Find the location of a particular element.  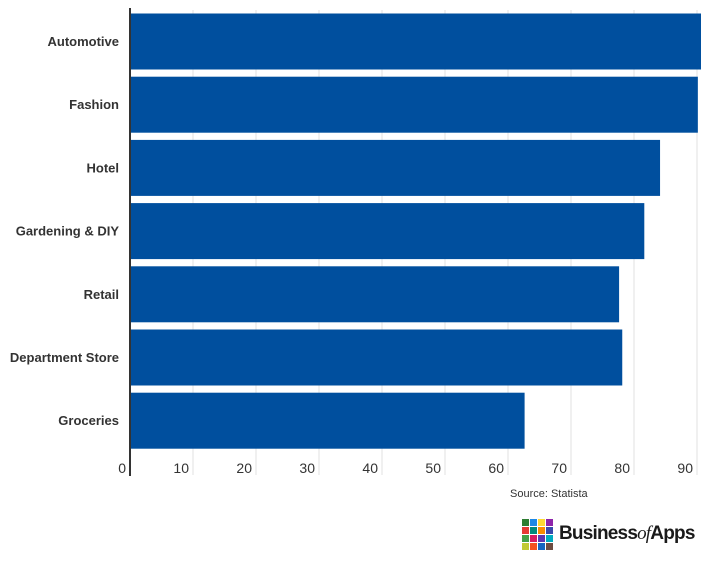

category-label: Department Store is located at coordinates (64, 357).